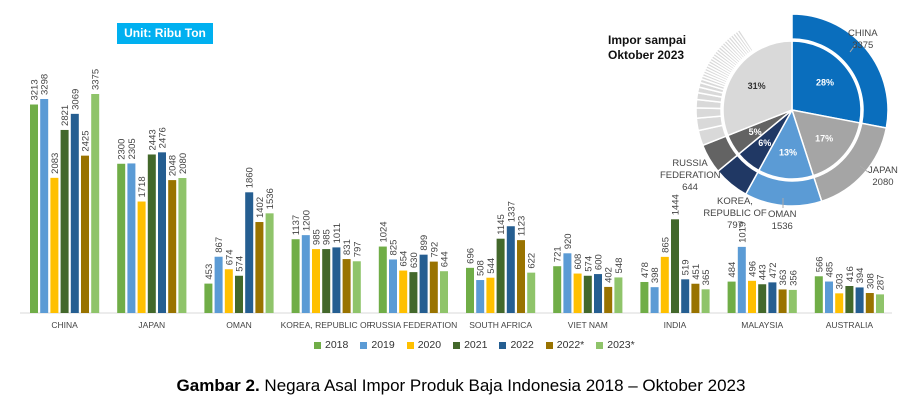 The image size is (922, 407). Describe the element at coordinates (471, 256) in the screenshot. I see `data-label: 696` at that location.